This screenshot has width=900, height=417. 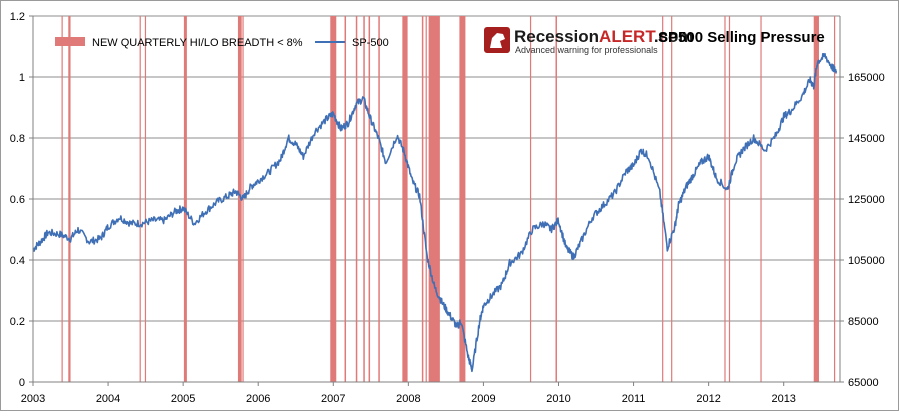 What do you see at coordinates (22, 78) in the screenshot?
I see `y-left-tick-label: 1` at bounding box center [22, 78].